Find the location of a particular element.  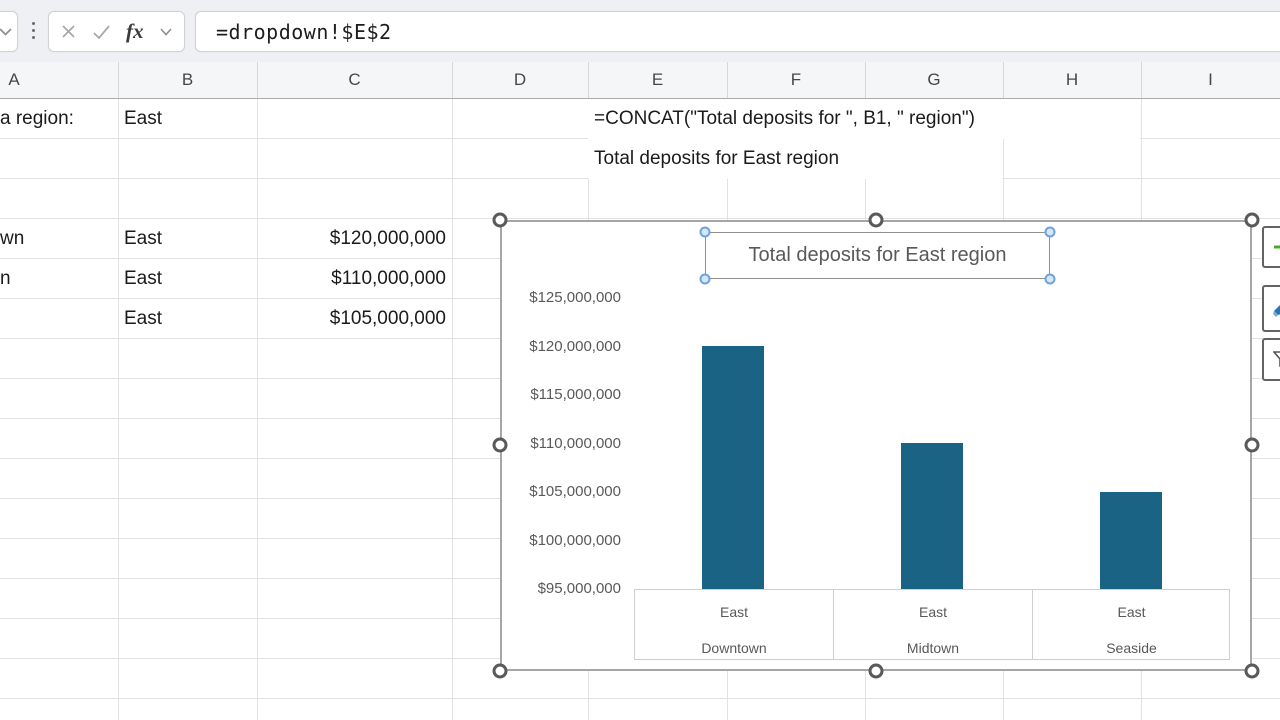

insert-function-button: fx is located at coordinates (135, 31).